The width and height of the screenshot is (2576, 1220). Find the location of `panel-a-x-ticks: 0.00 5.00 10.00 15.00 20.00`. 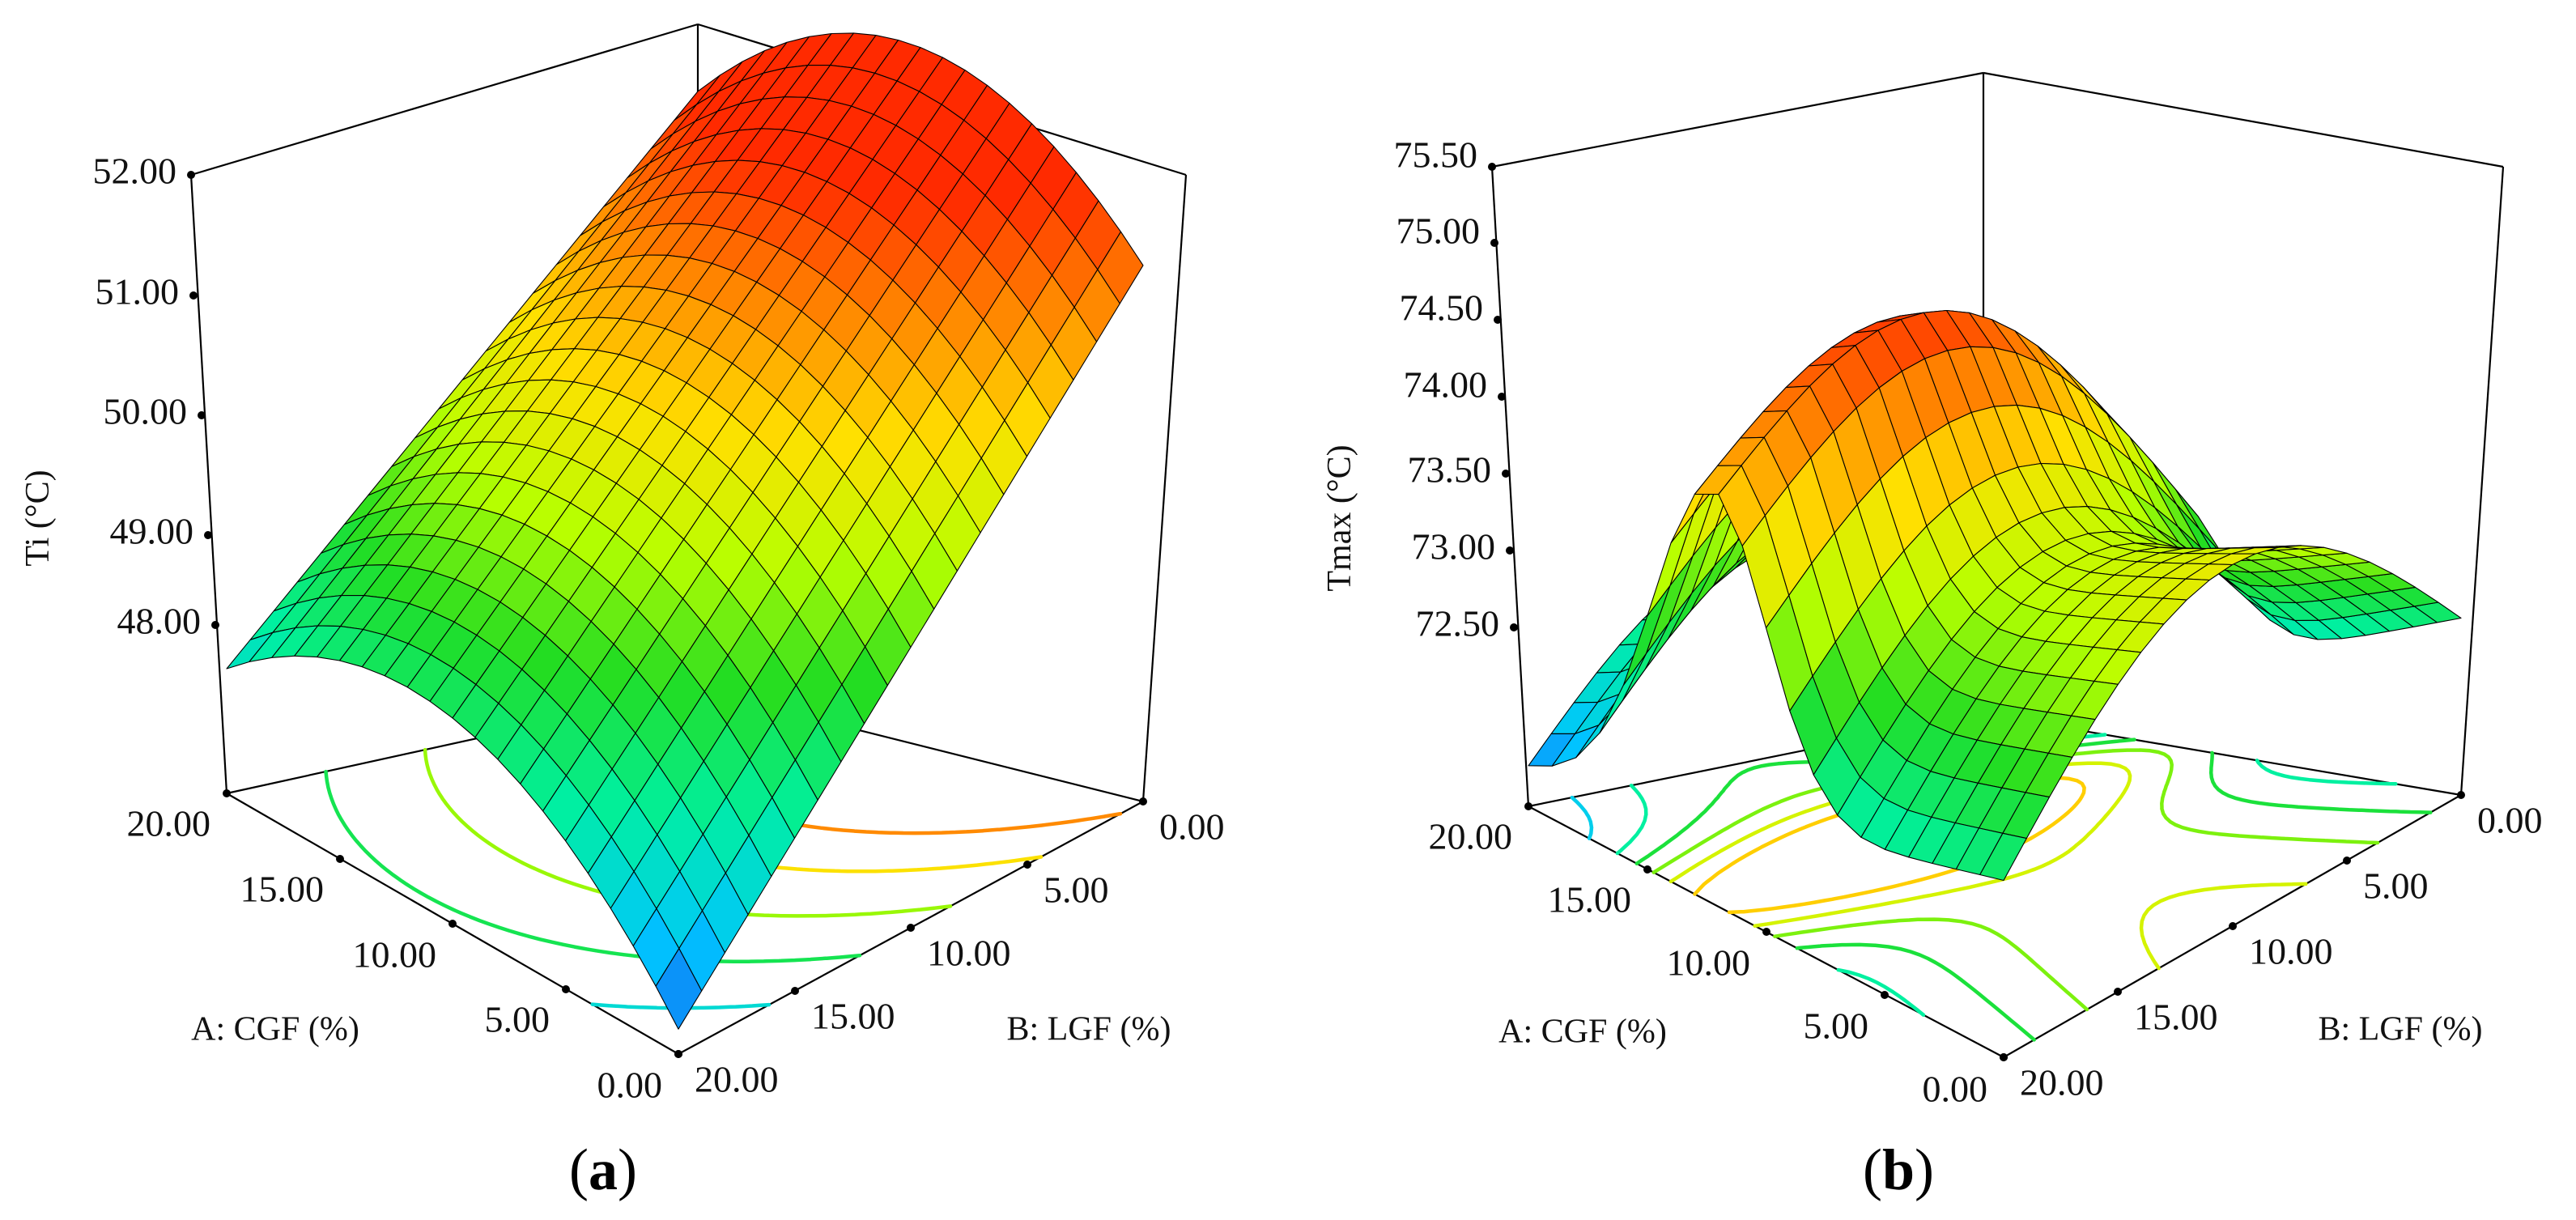

panel-a-x-ticks: 0.00 5.00 10.00 15.00 20.00 is located at coordinates (405, 947).